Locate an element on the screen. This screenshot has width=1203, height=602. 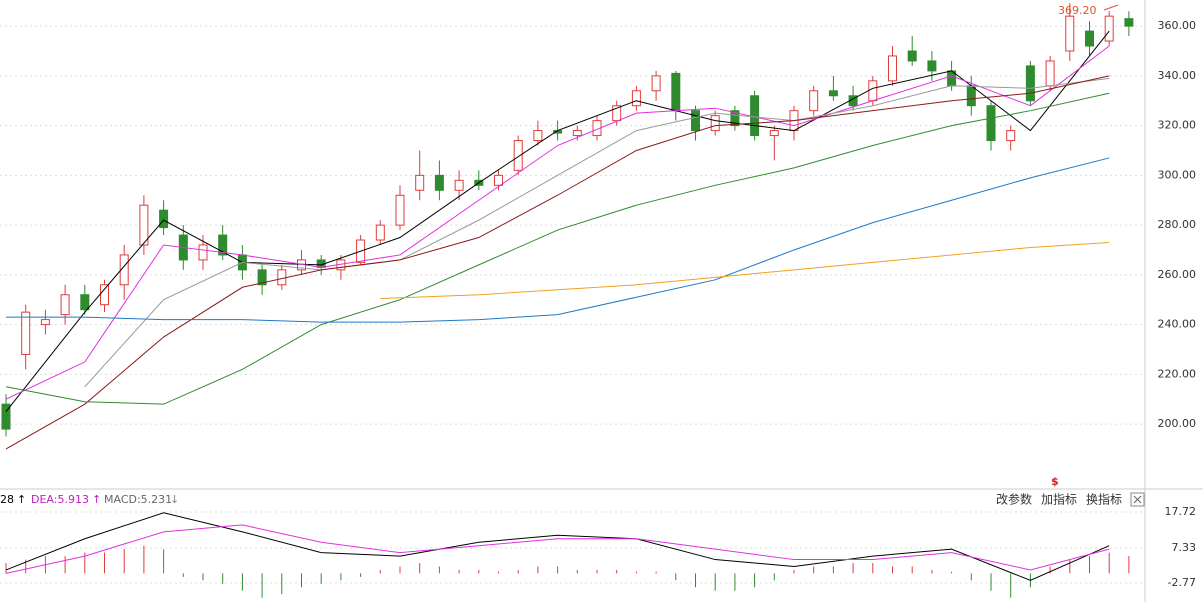
dif-label: 28 is located at coordinates (7, 499).